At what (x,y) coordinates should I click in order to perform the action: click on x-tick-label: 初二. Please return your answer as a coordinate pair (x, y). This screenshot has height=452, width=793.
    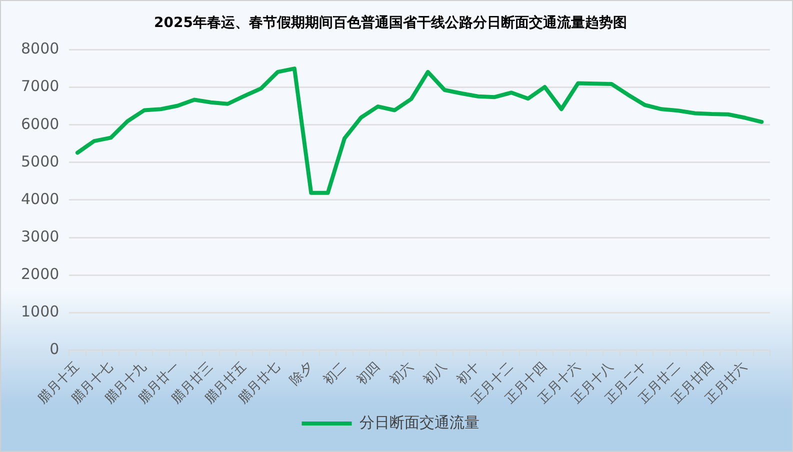
    Looking at the image, I should click on (335, 373).